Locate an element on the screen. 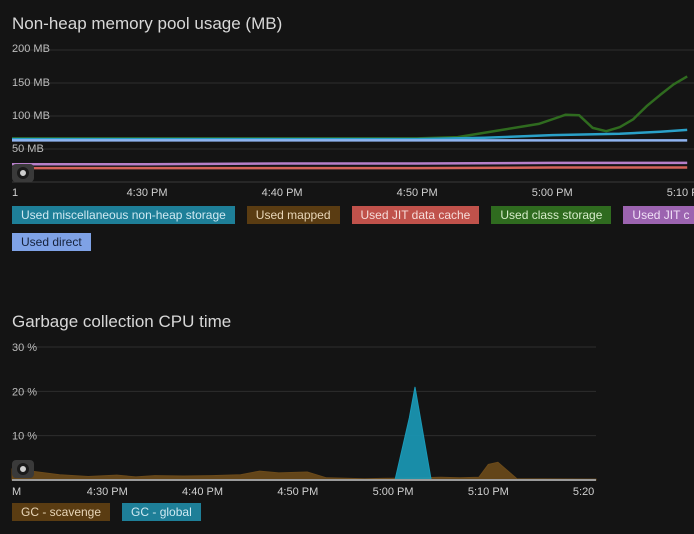 Image resolution: width=694 pixels, height=534 pixels. y-tick-label: 100 MB is located at coordinates (31, 116).